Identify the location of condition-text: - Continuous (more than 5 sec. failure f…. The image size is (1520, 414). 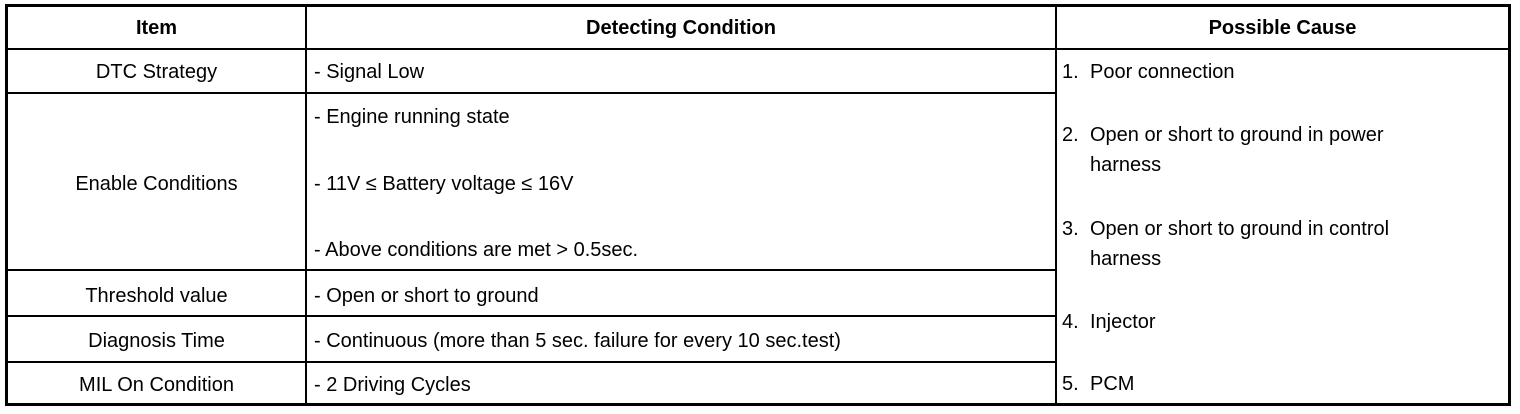
(577, 341).